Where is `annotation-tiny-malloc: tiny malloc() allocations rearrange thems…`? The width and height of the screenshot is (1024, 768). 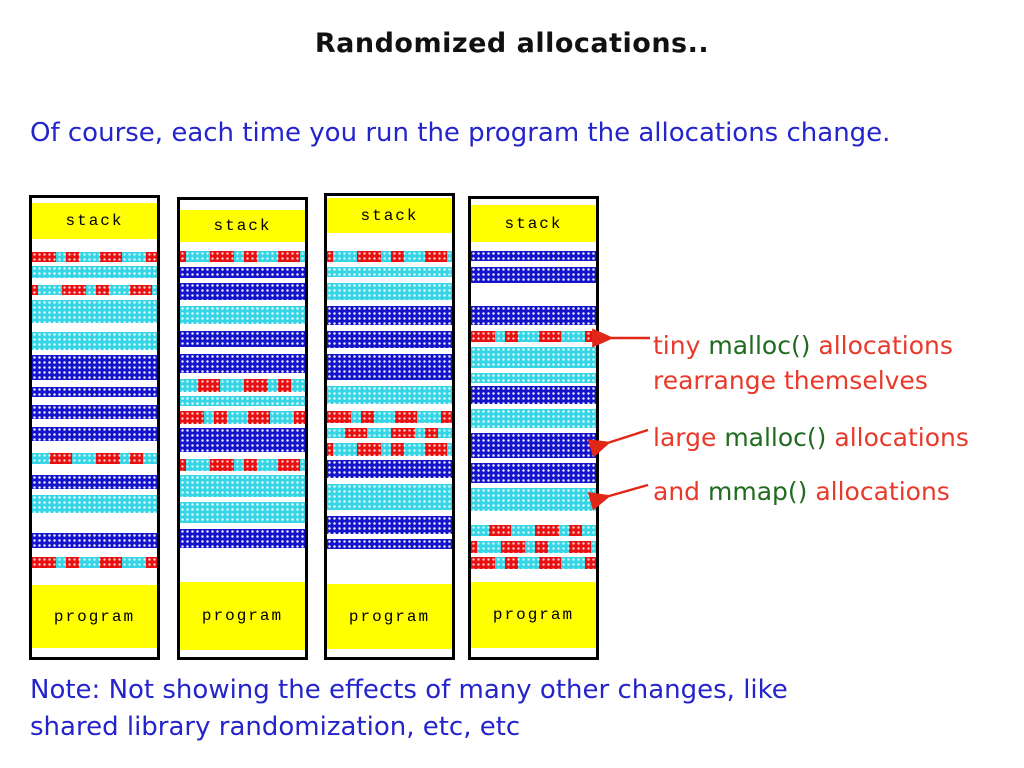 annotation-tiny-malloc: tiny malloc() allocations rearrange thems… is located at coordinates (803, 363).